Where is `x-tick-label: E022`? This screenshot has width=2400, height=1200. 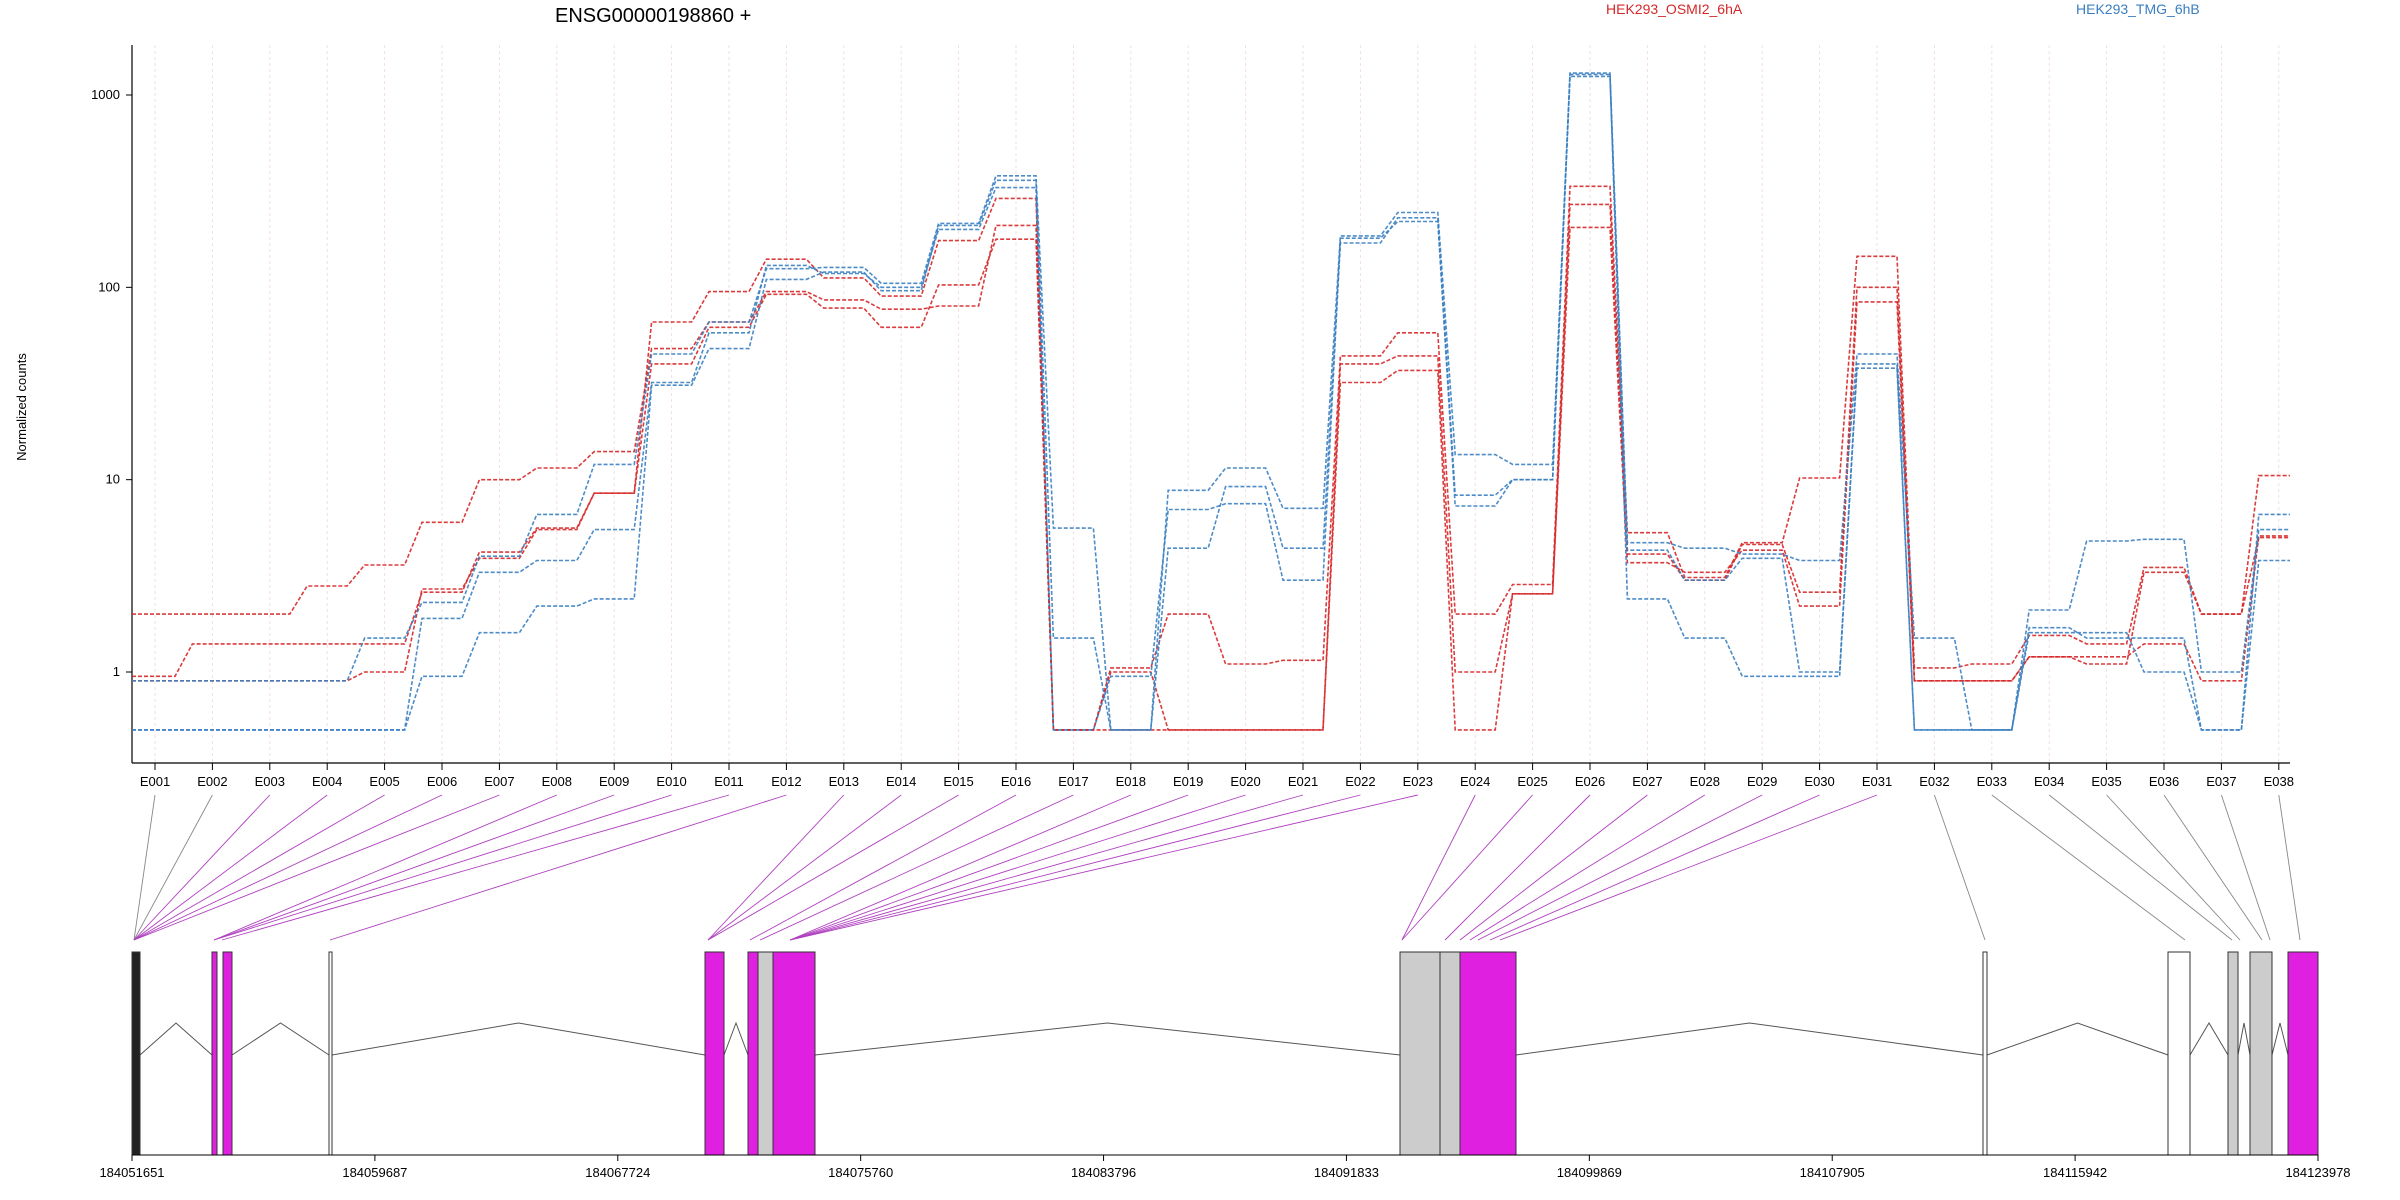 x-tick-label: E022 is located at coordinates (1360, 781).